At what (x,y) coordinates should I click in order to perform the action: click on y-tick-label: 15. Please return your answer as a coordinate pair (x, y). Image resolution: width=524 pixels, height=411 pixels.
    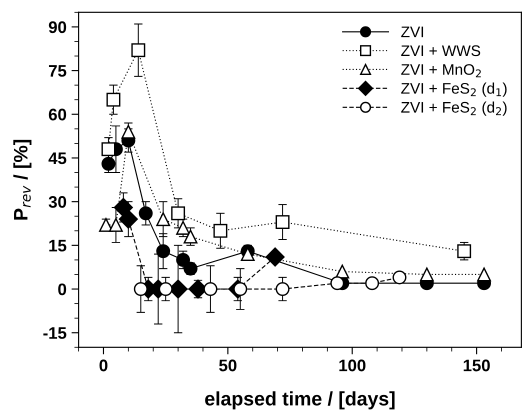
    Looking at the image, I should click on (57, 246).